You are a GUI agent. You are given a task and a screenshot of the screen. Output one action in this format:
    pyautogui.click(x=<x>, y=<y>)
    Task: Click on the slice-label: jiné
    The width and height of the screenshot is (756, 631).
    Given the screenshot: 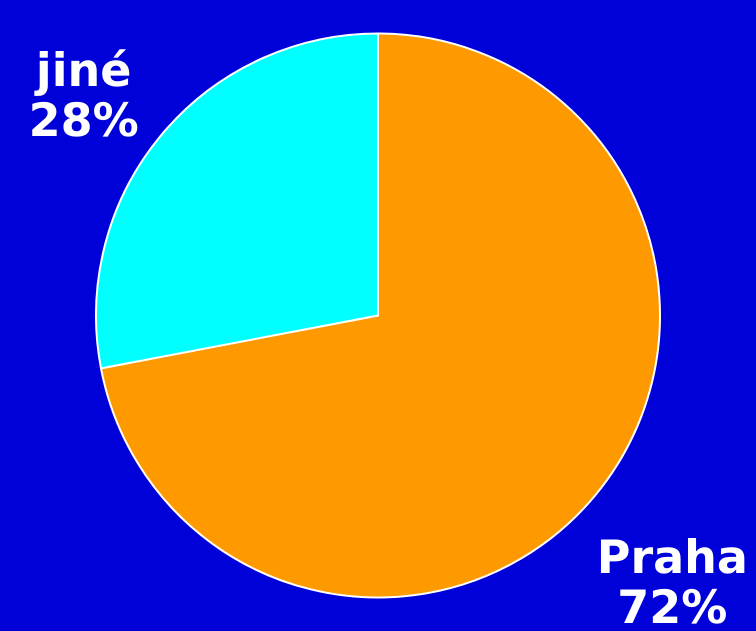 What is the action you would take?
    pyautogui.click(x=83, y=70)
    